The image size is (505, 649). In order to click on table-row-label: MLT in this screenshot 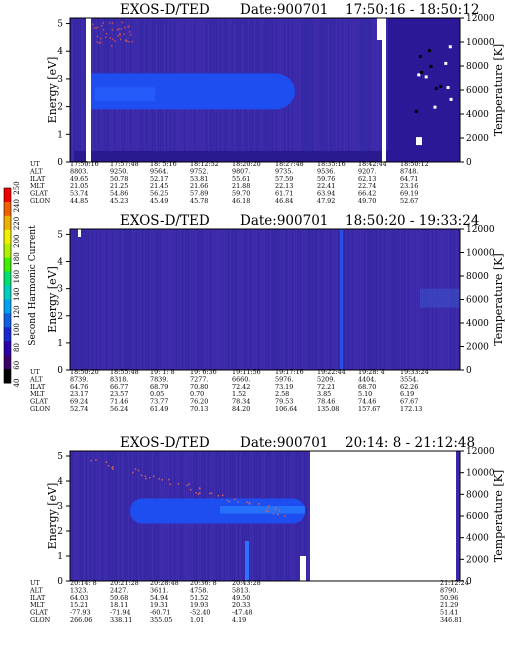, I will do `click(37, 186)`.